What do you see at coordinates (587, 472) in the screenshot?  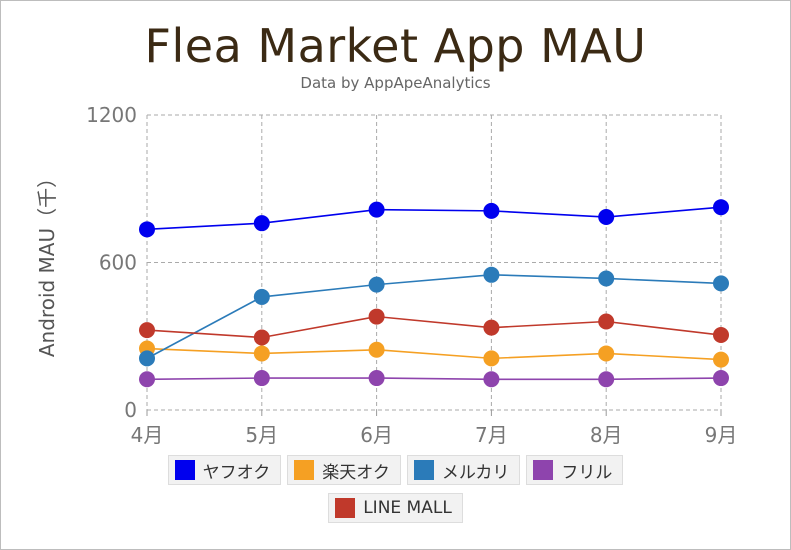 I see `legend-label: フリル` at bounding box center [587, 472].